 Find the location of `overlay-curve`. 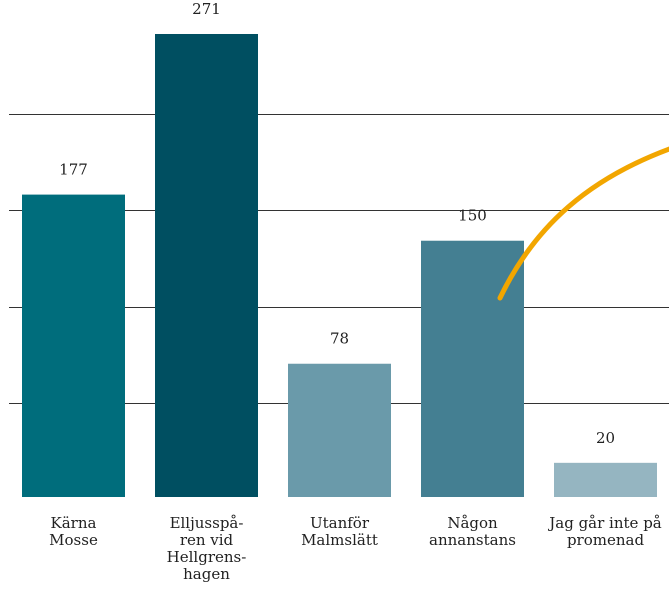

overlay-curve is located at coordinates (583, 223).